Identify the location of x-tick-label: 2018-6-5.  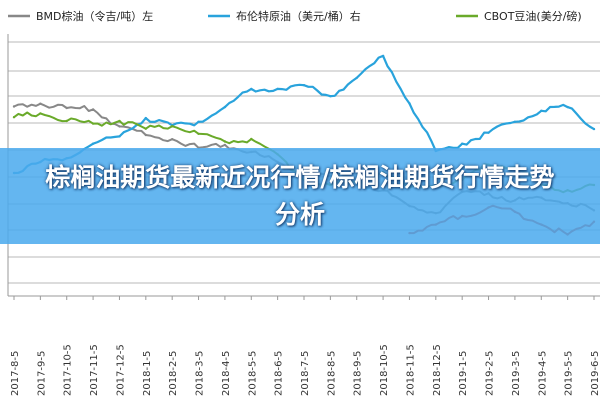
(279, 373).